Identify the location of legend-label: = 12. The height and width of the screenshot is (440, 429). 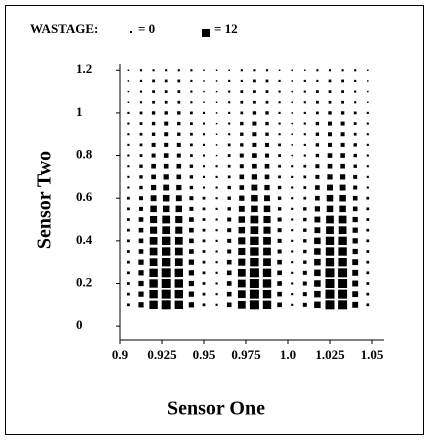
(226, 28).